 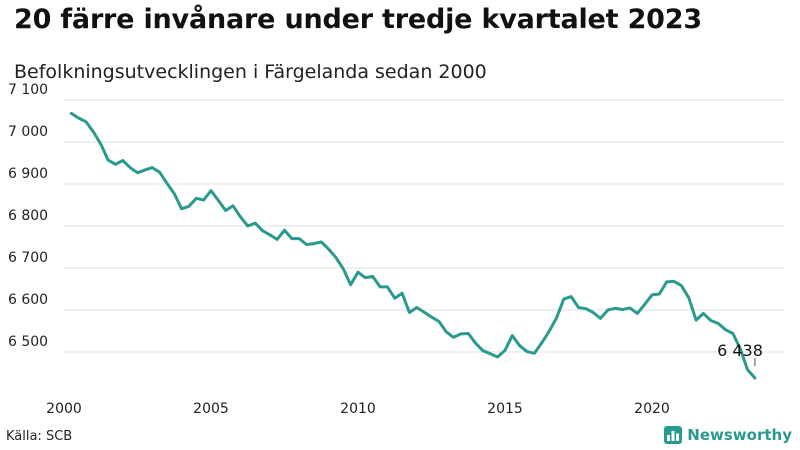 I want to click on bar-chart-icon, so click(x=673, y=435).